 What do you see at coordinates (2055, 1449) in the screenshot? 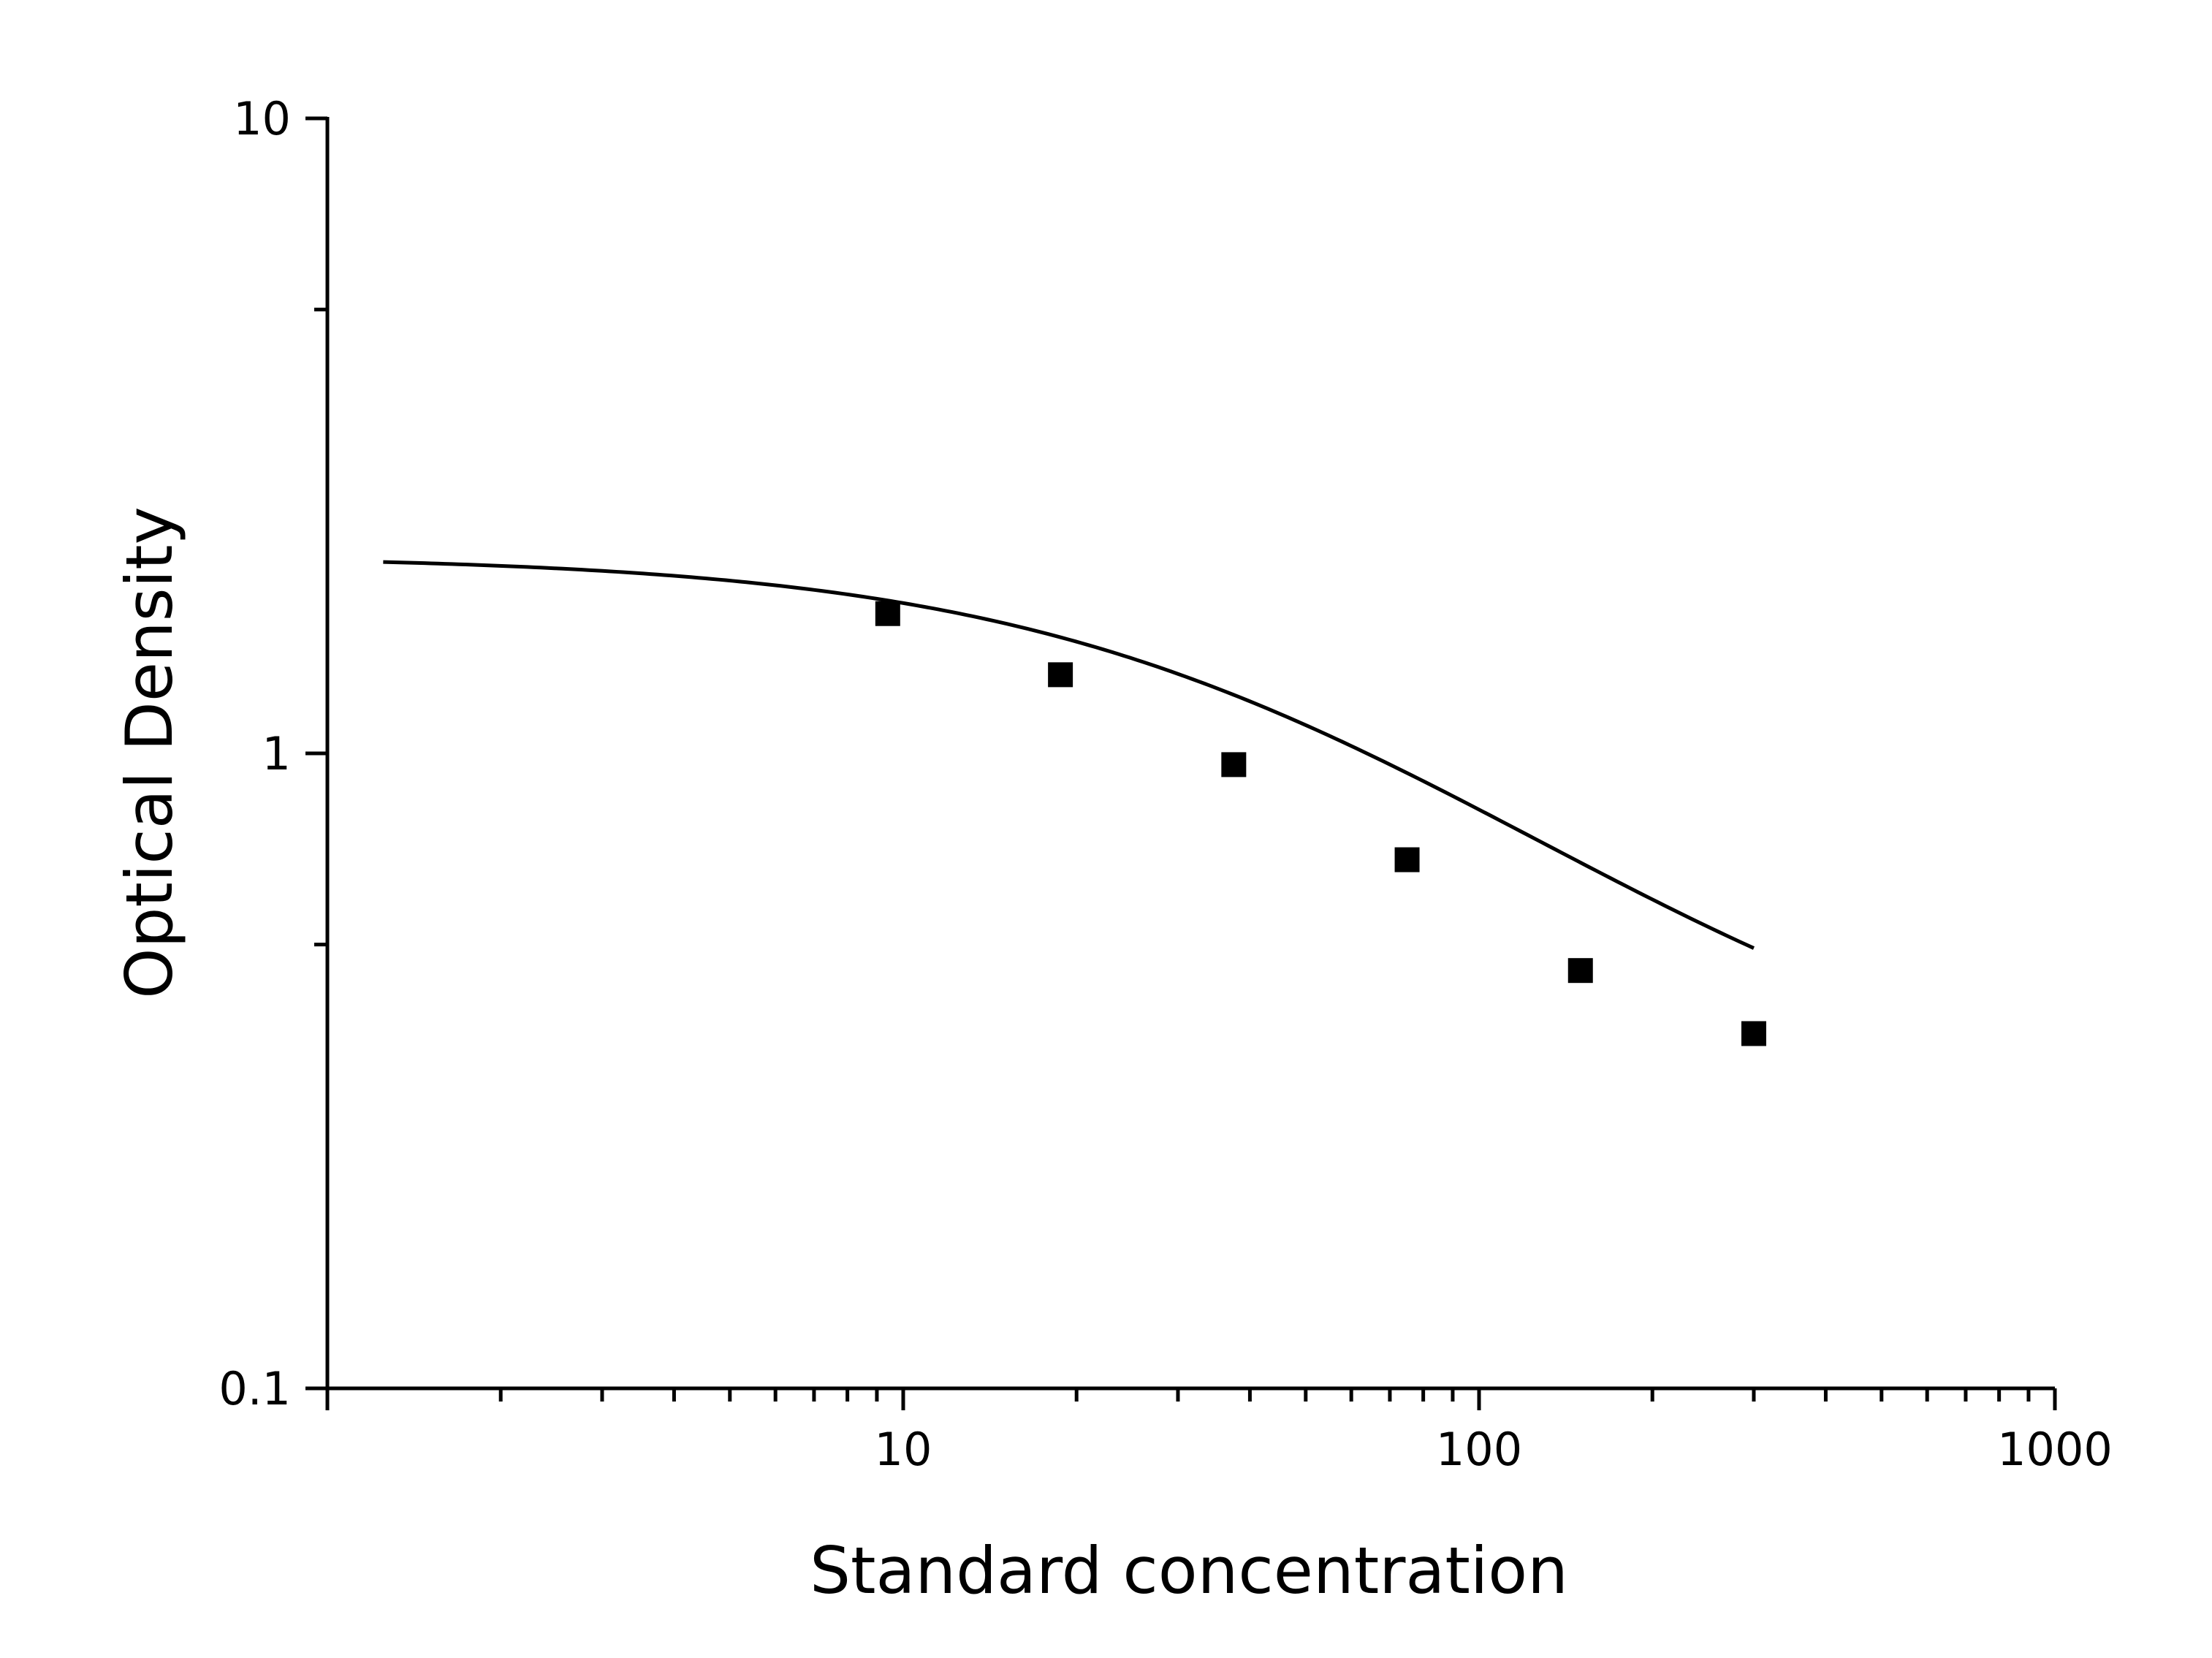
I see `x-tick-label: 1000` at bounding box center [2055, 1449].